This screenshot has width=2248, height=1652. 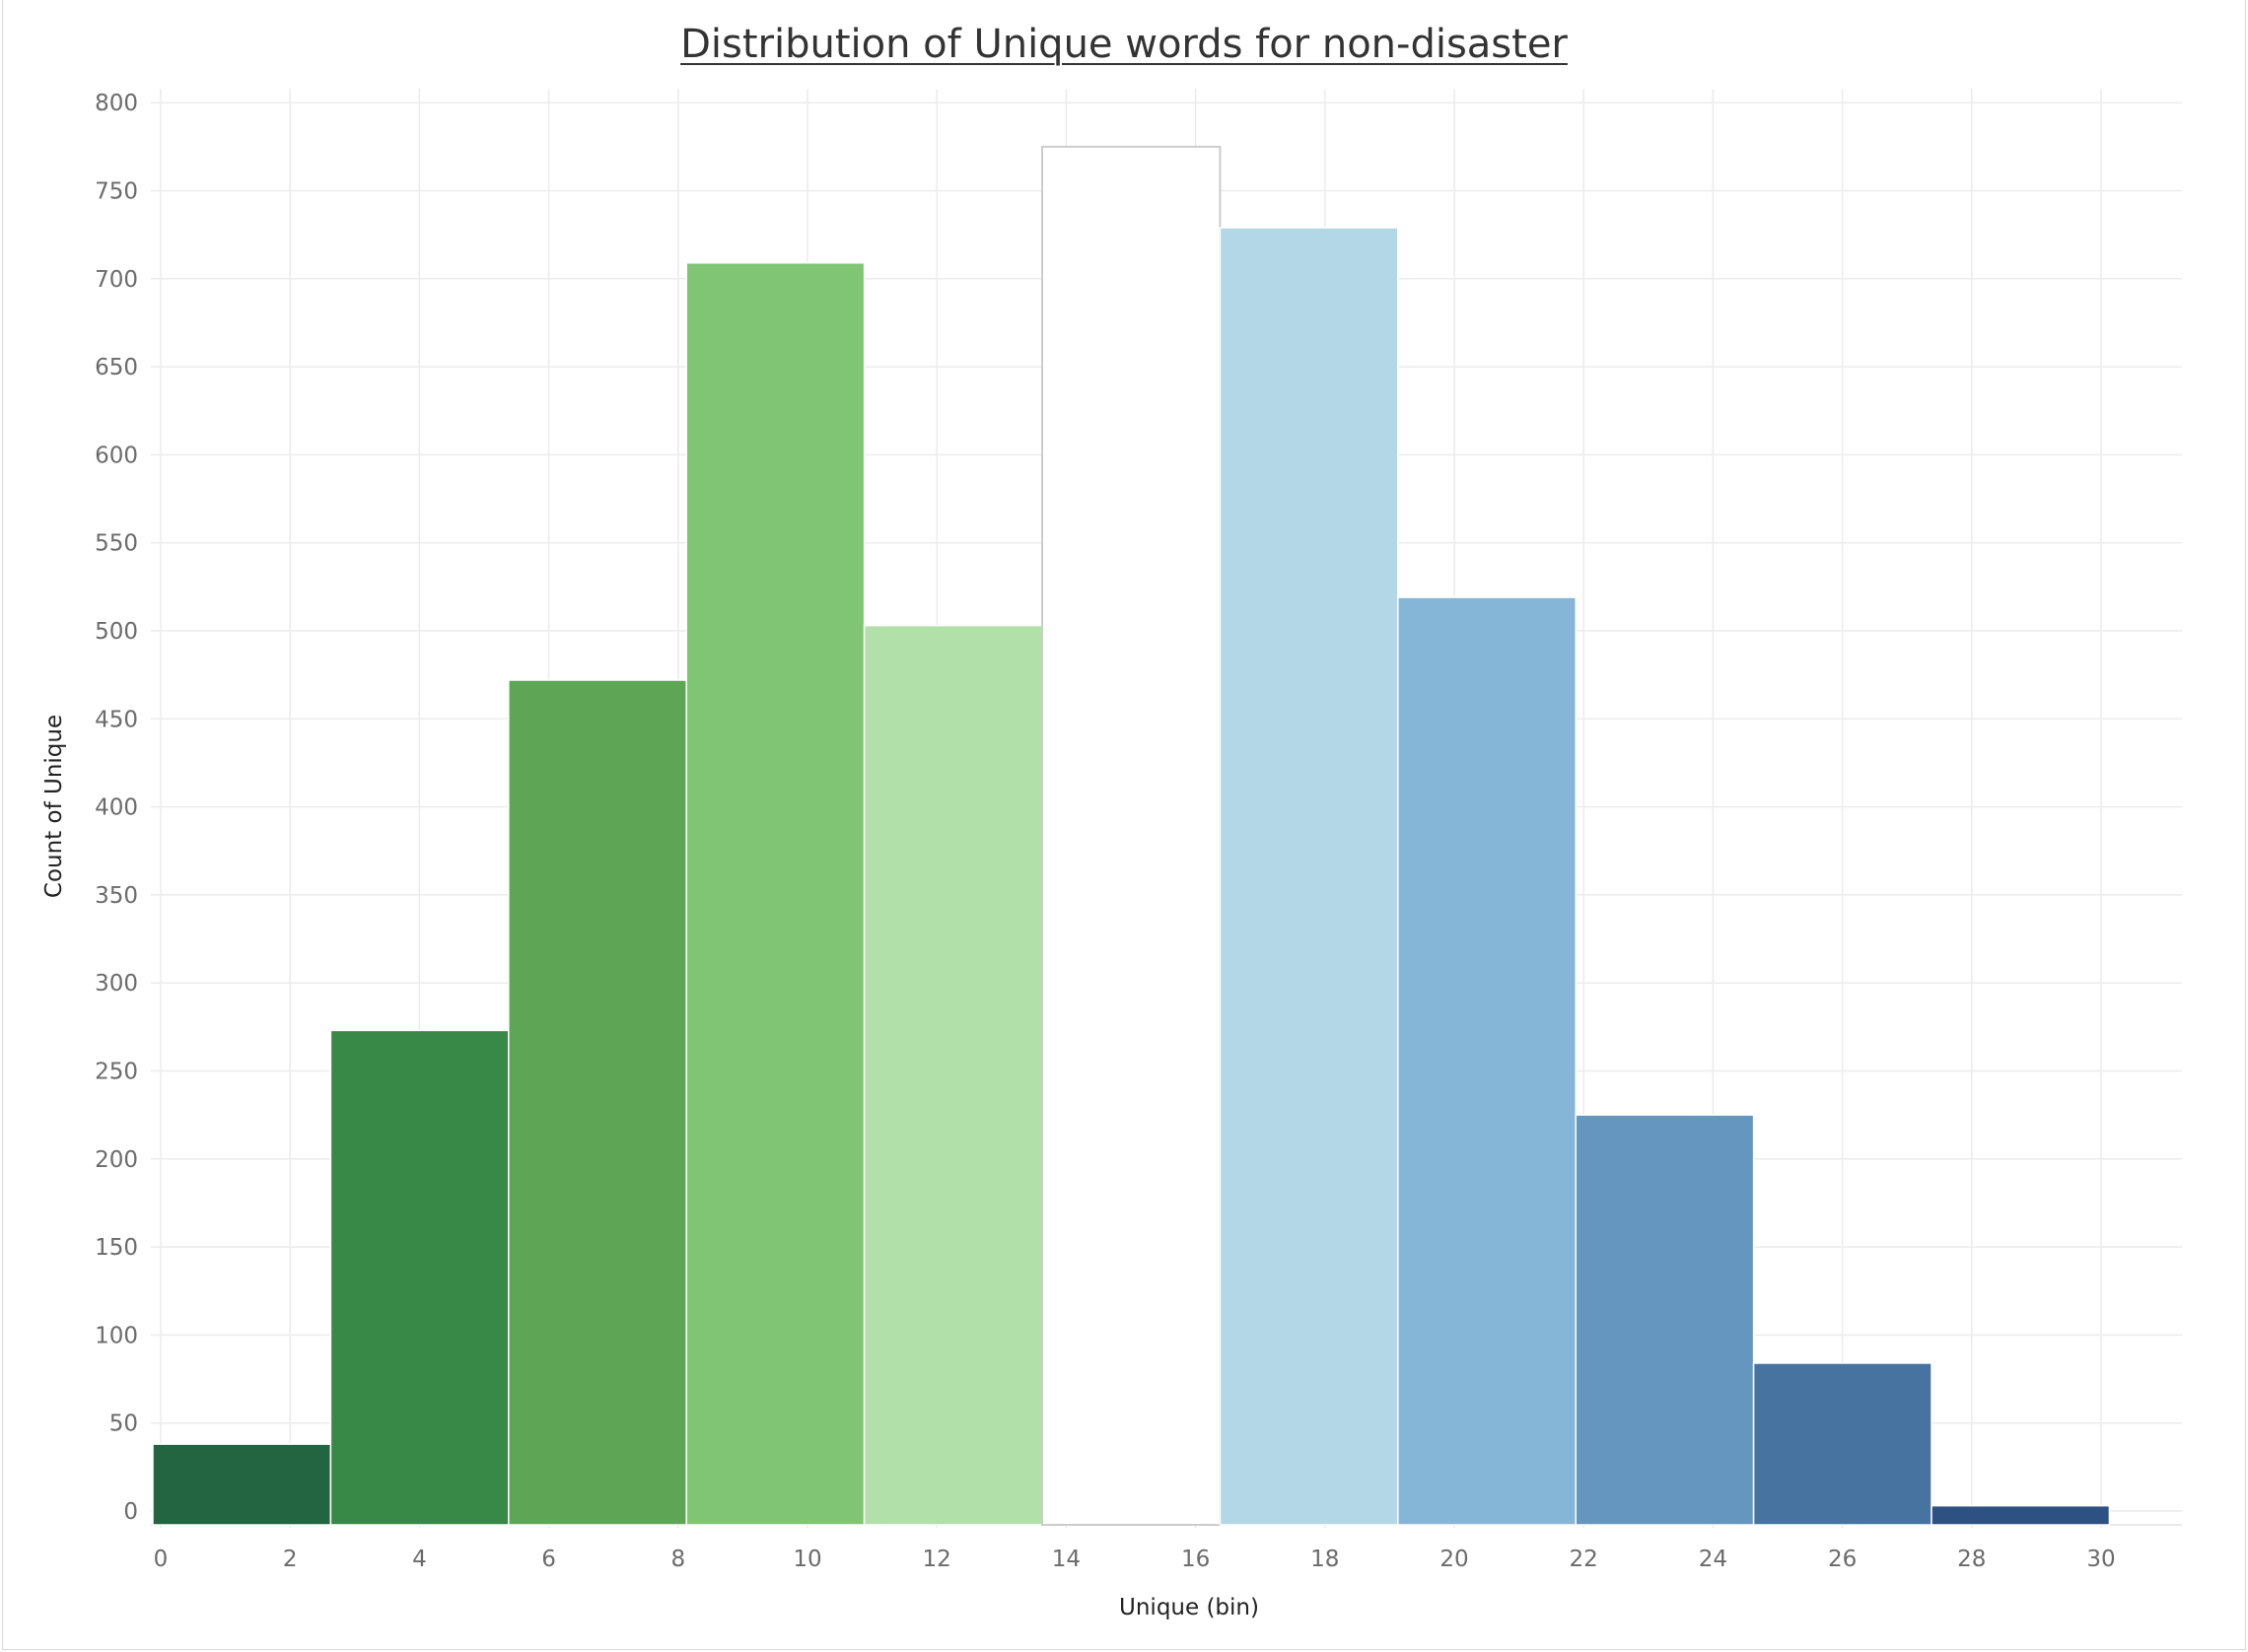 I want to click on y-tick-label: 0, so click(x=130, y=1512).